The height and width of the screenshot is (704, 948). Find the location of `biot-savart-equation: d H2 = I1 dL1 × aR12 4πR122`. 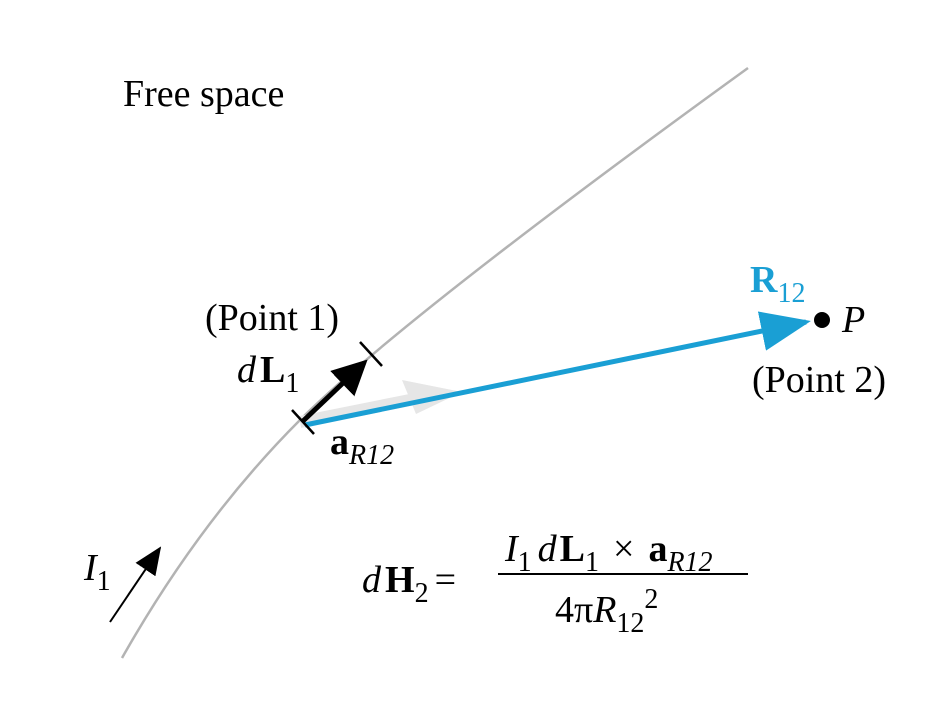

biot-savart-equation: d H2 = I1 dL1 × aR12 4πR122 is located at coordinates (555, 583).